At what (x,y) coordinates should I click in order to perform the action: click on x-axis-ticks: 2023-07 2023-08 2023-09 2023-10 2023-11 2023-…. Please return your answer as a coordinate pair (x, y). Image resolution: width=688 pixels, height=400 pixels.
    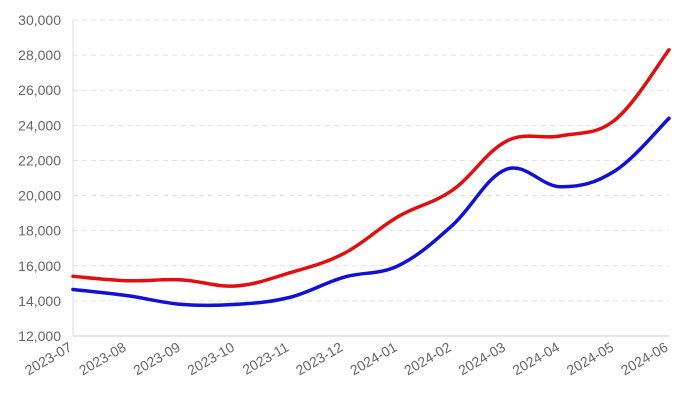
    Looking at the image, I should click on (346, 359).